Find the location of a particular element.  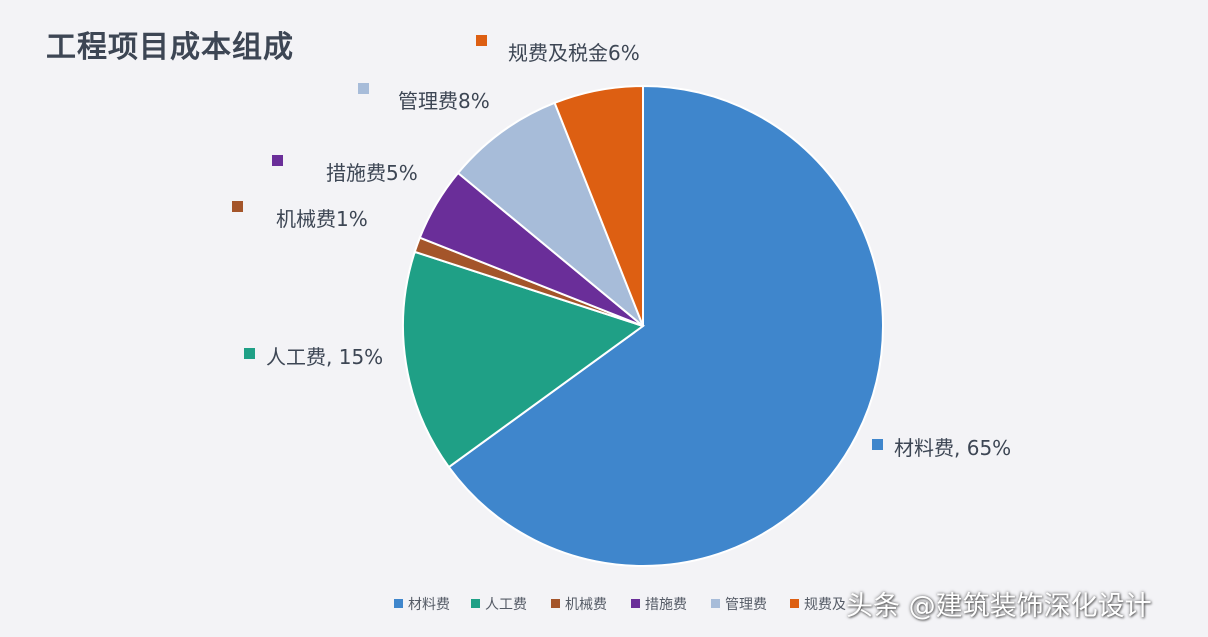

data-label: 材料费, 65% is located at coordinates (952, 448).